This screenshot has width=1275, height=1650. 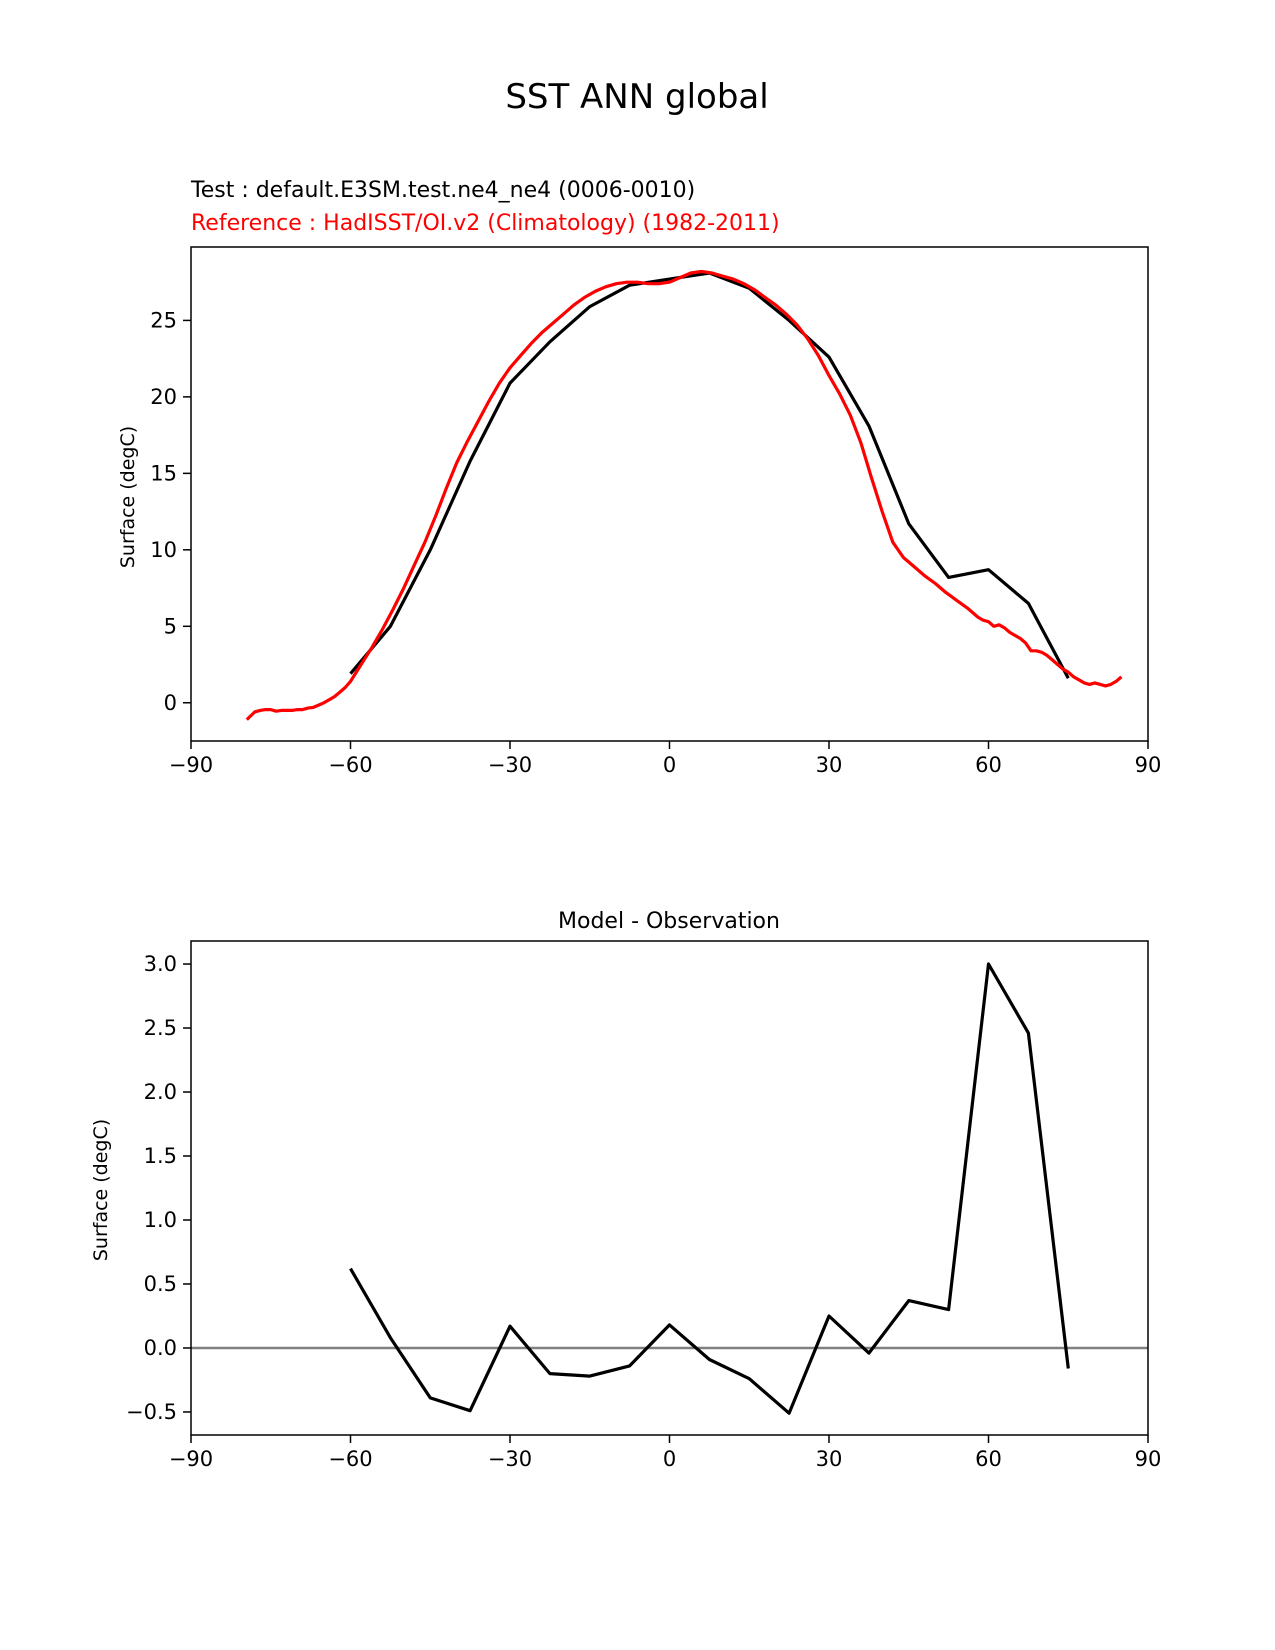 I want to click on top-x-tick-label: −30, so click(x=510, y=765).